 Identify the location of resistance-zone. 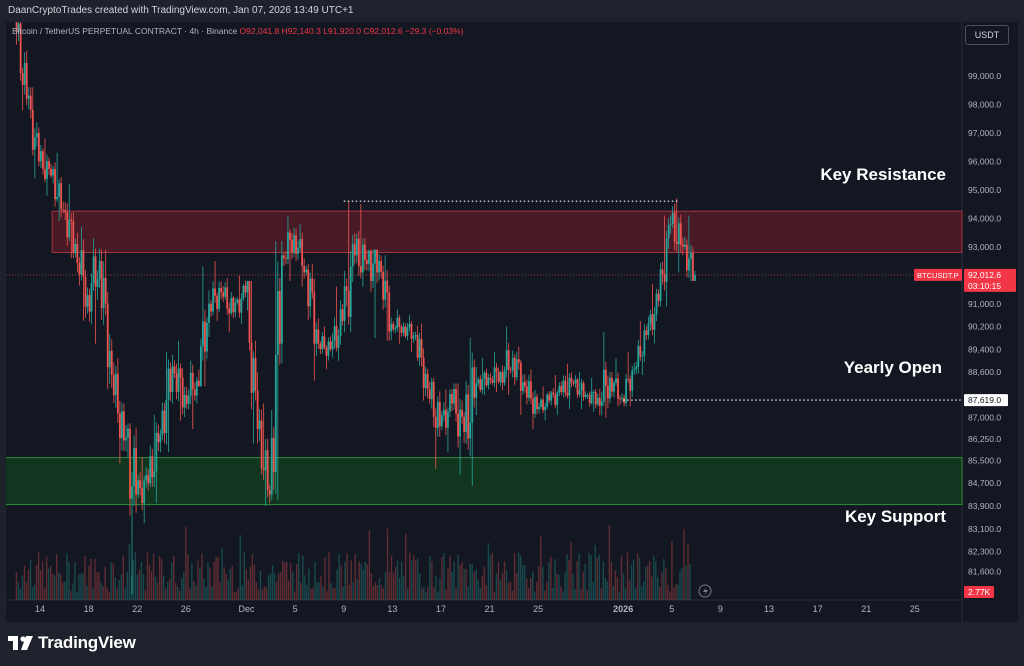
(507, 231).